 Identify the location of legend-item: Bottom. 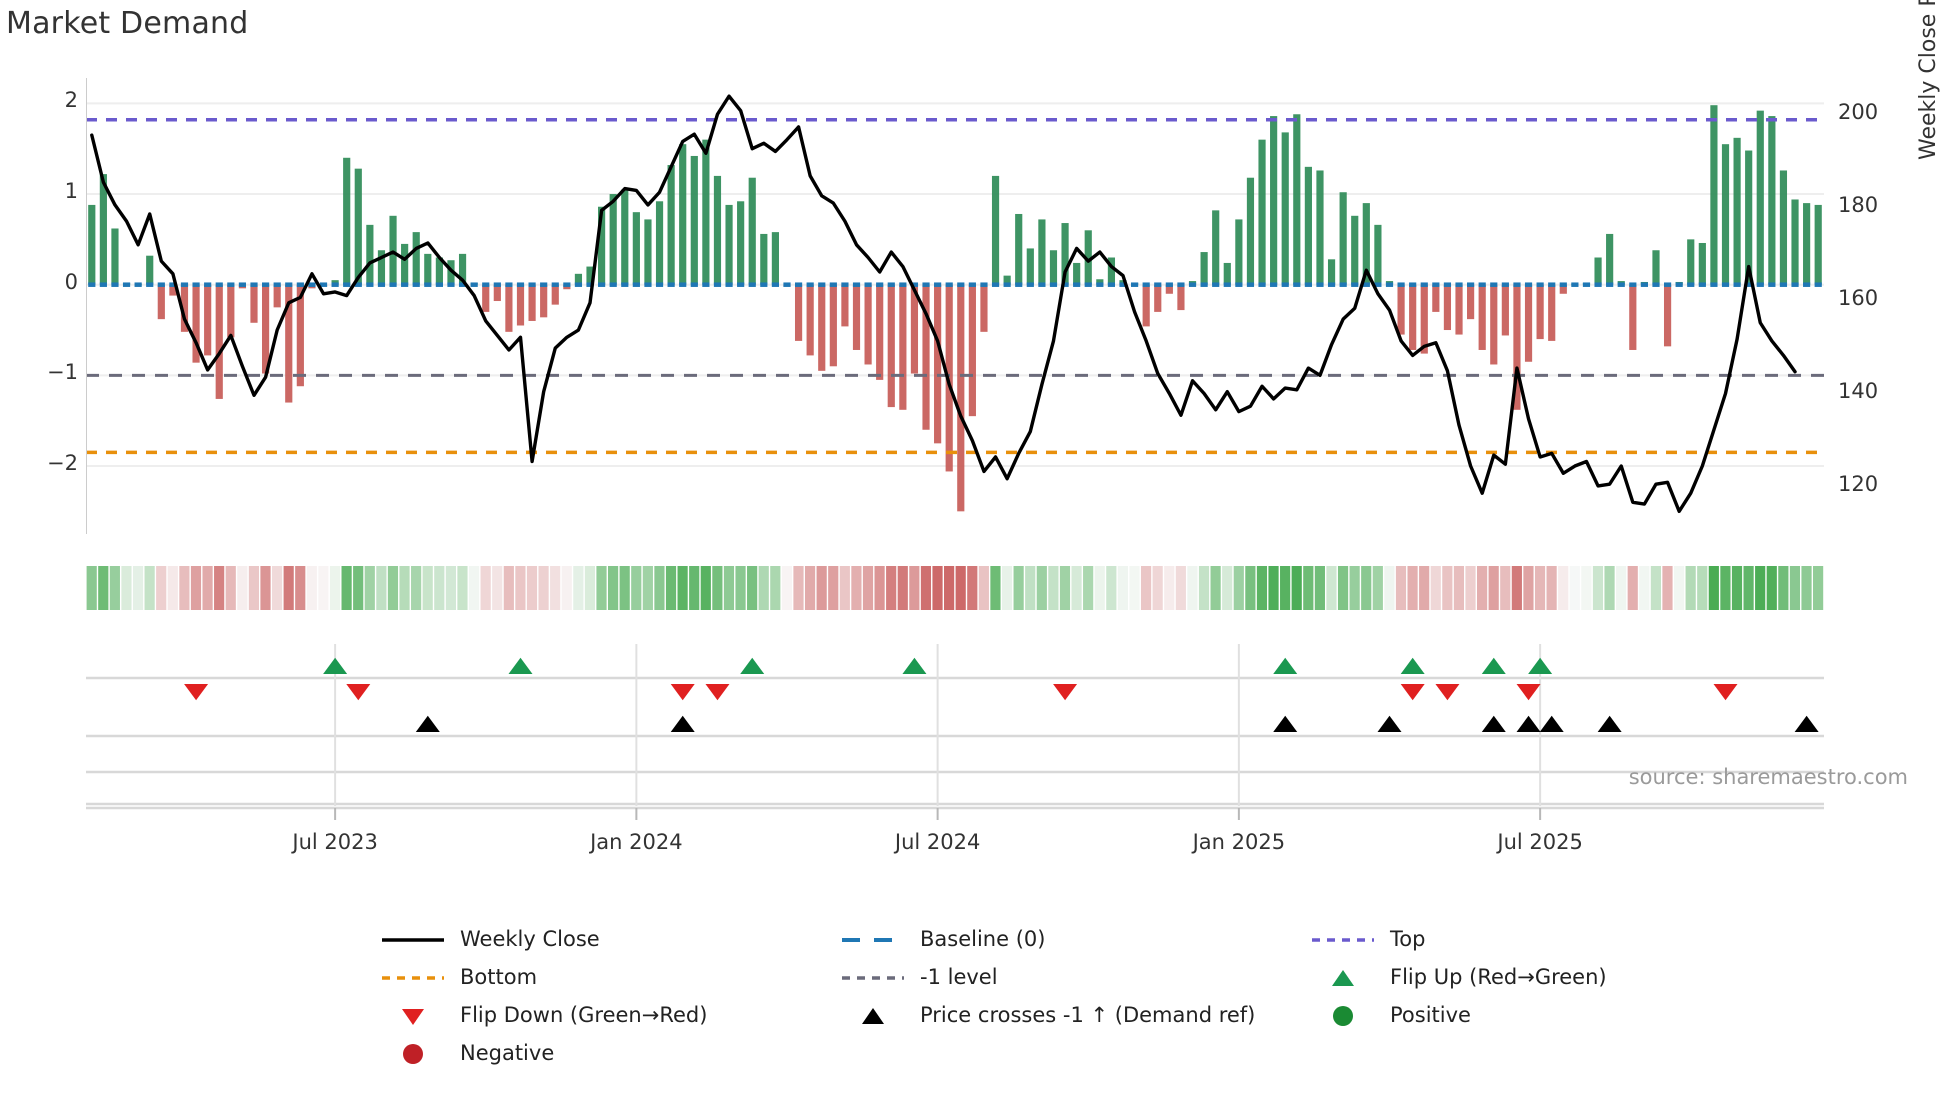
(610, 977).